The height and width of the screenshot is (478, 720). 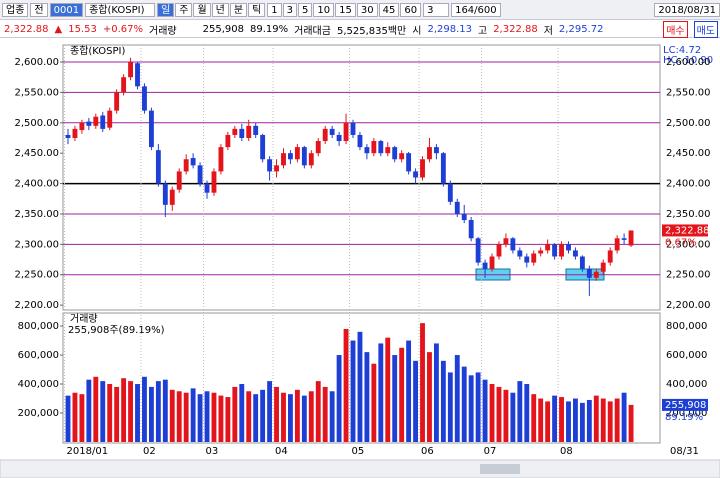 I want to click on ratio-label: 89.19%, so click(x=684, y=417).